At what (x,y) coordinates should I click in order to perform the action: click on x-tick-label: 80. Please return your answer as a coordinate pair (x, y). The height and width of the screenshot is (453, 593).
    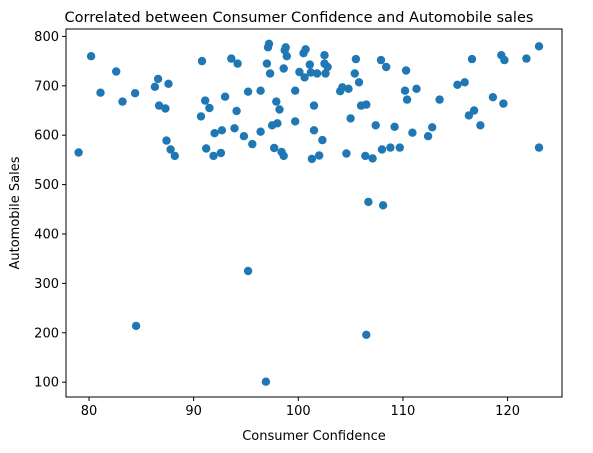
    Looking at the image, I should click on (89, 411).